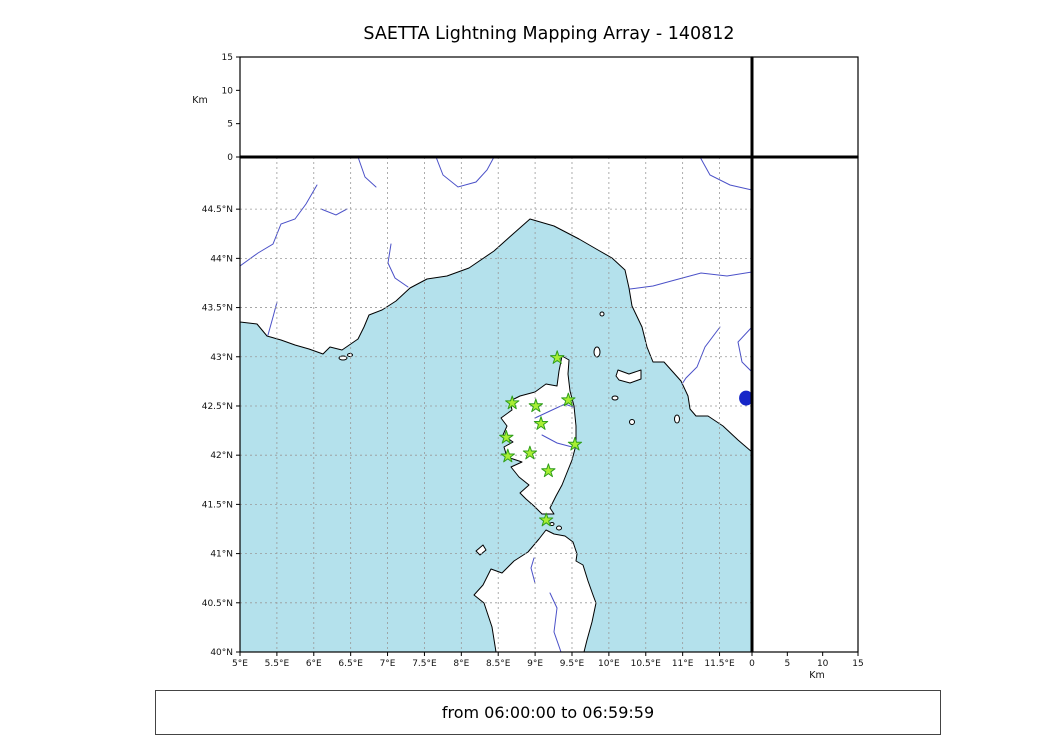 The image size is (1050, 750). I want to click on lake-layer, so click(745, 398).